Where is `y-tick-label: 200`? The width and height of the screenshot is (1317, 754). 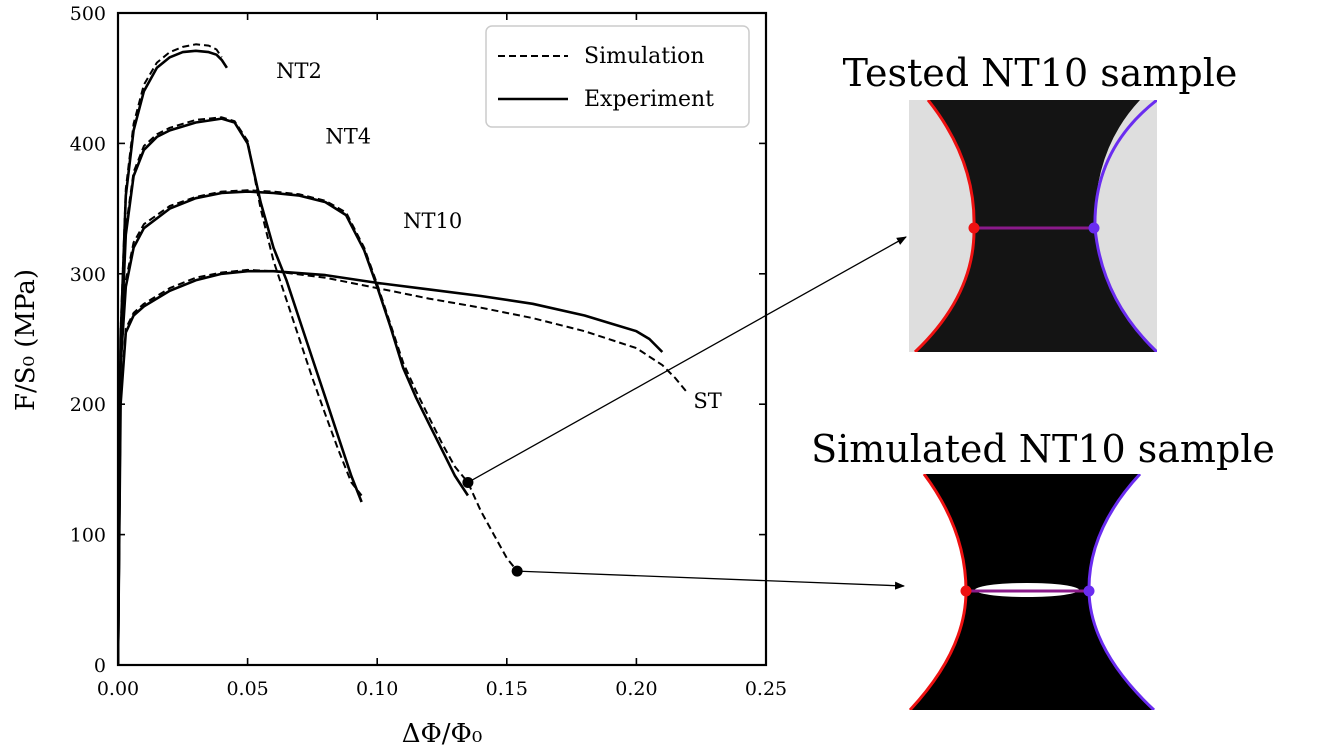 y-tick-label: 200 is located at coordinates (88, 405).